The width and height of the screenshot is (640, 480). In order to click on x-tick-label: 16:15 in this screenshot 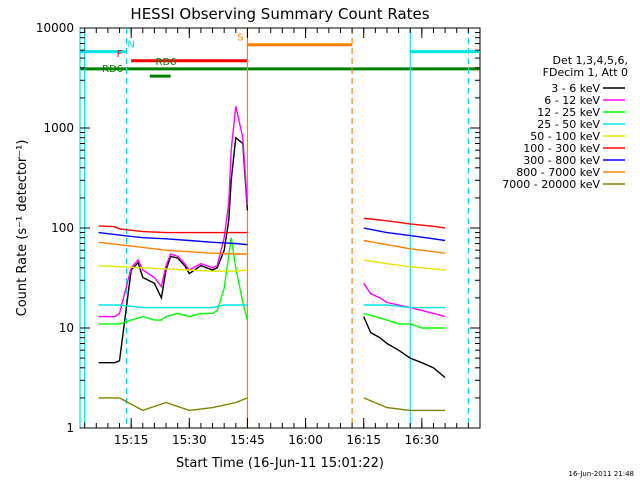, I will do `click(363, 440)`.